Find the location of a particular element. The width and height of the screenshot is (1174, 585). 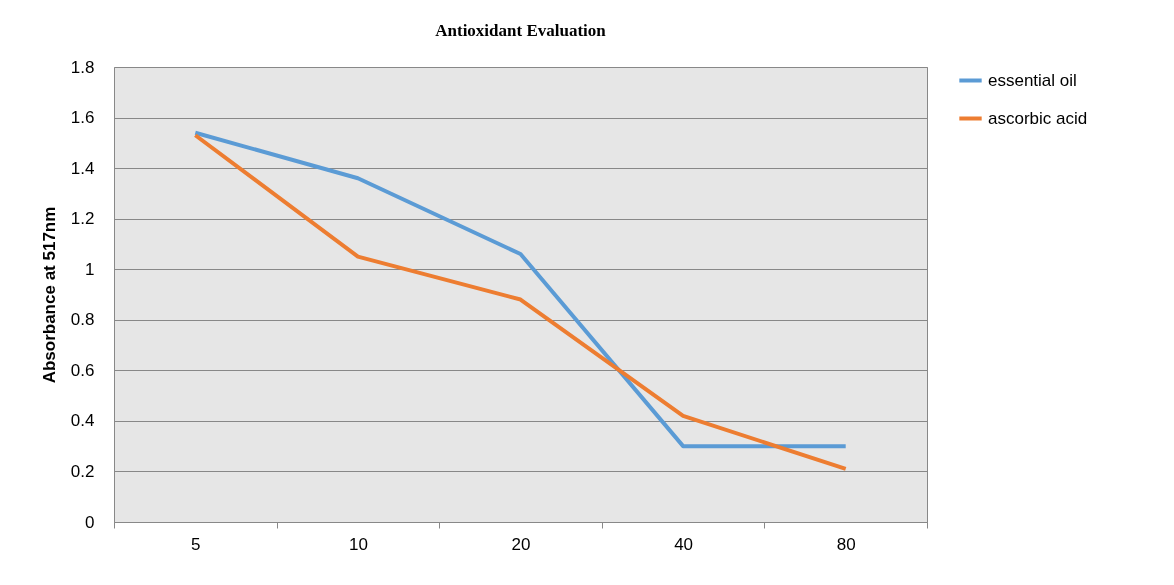

x-tick-label: 20 is located at coordinates (521, 544).